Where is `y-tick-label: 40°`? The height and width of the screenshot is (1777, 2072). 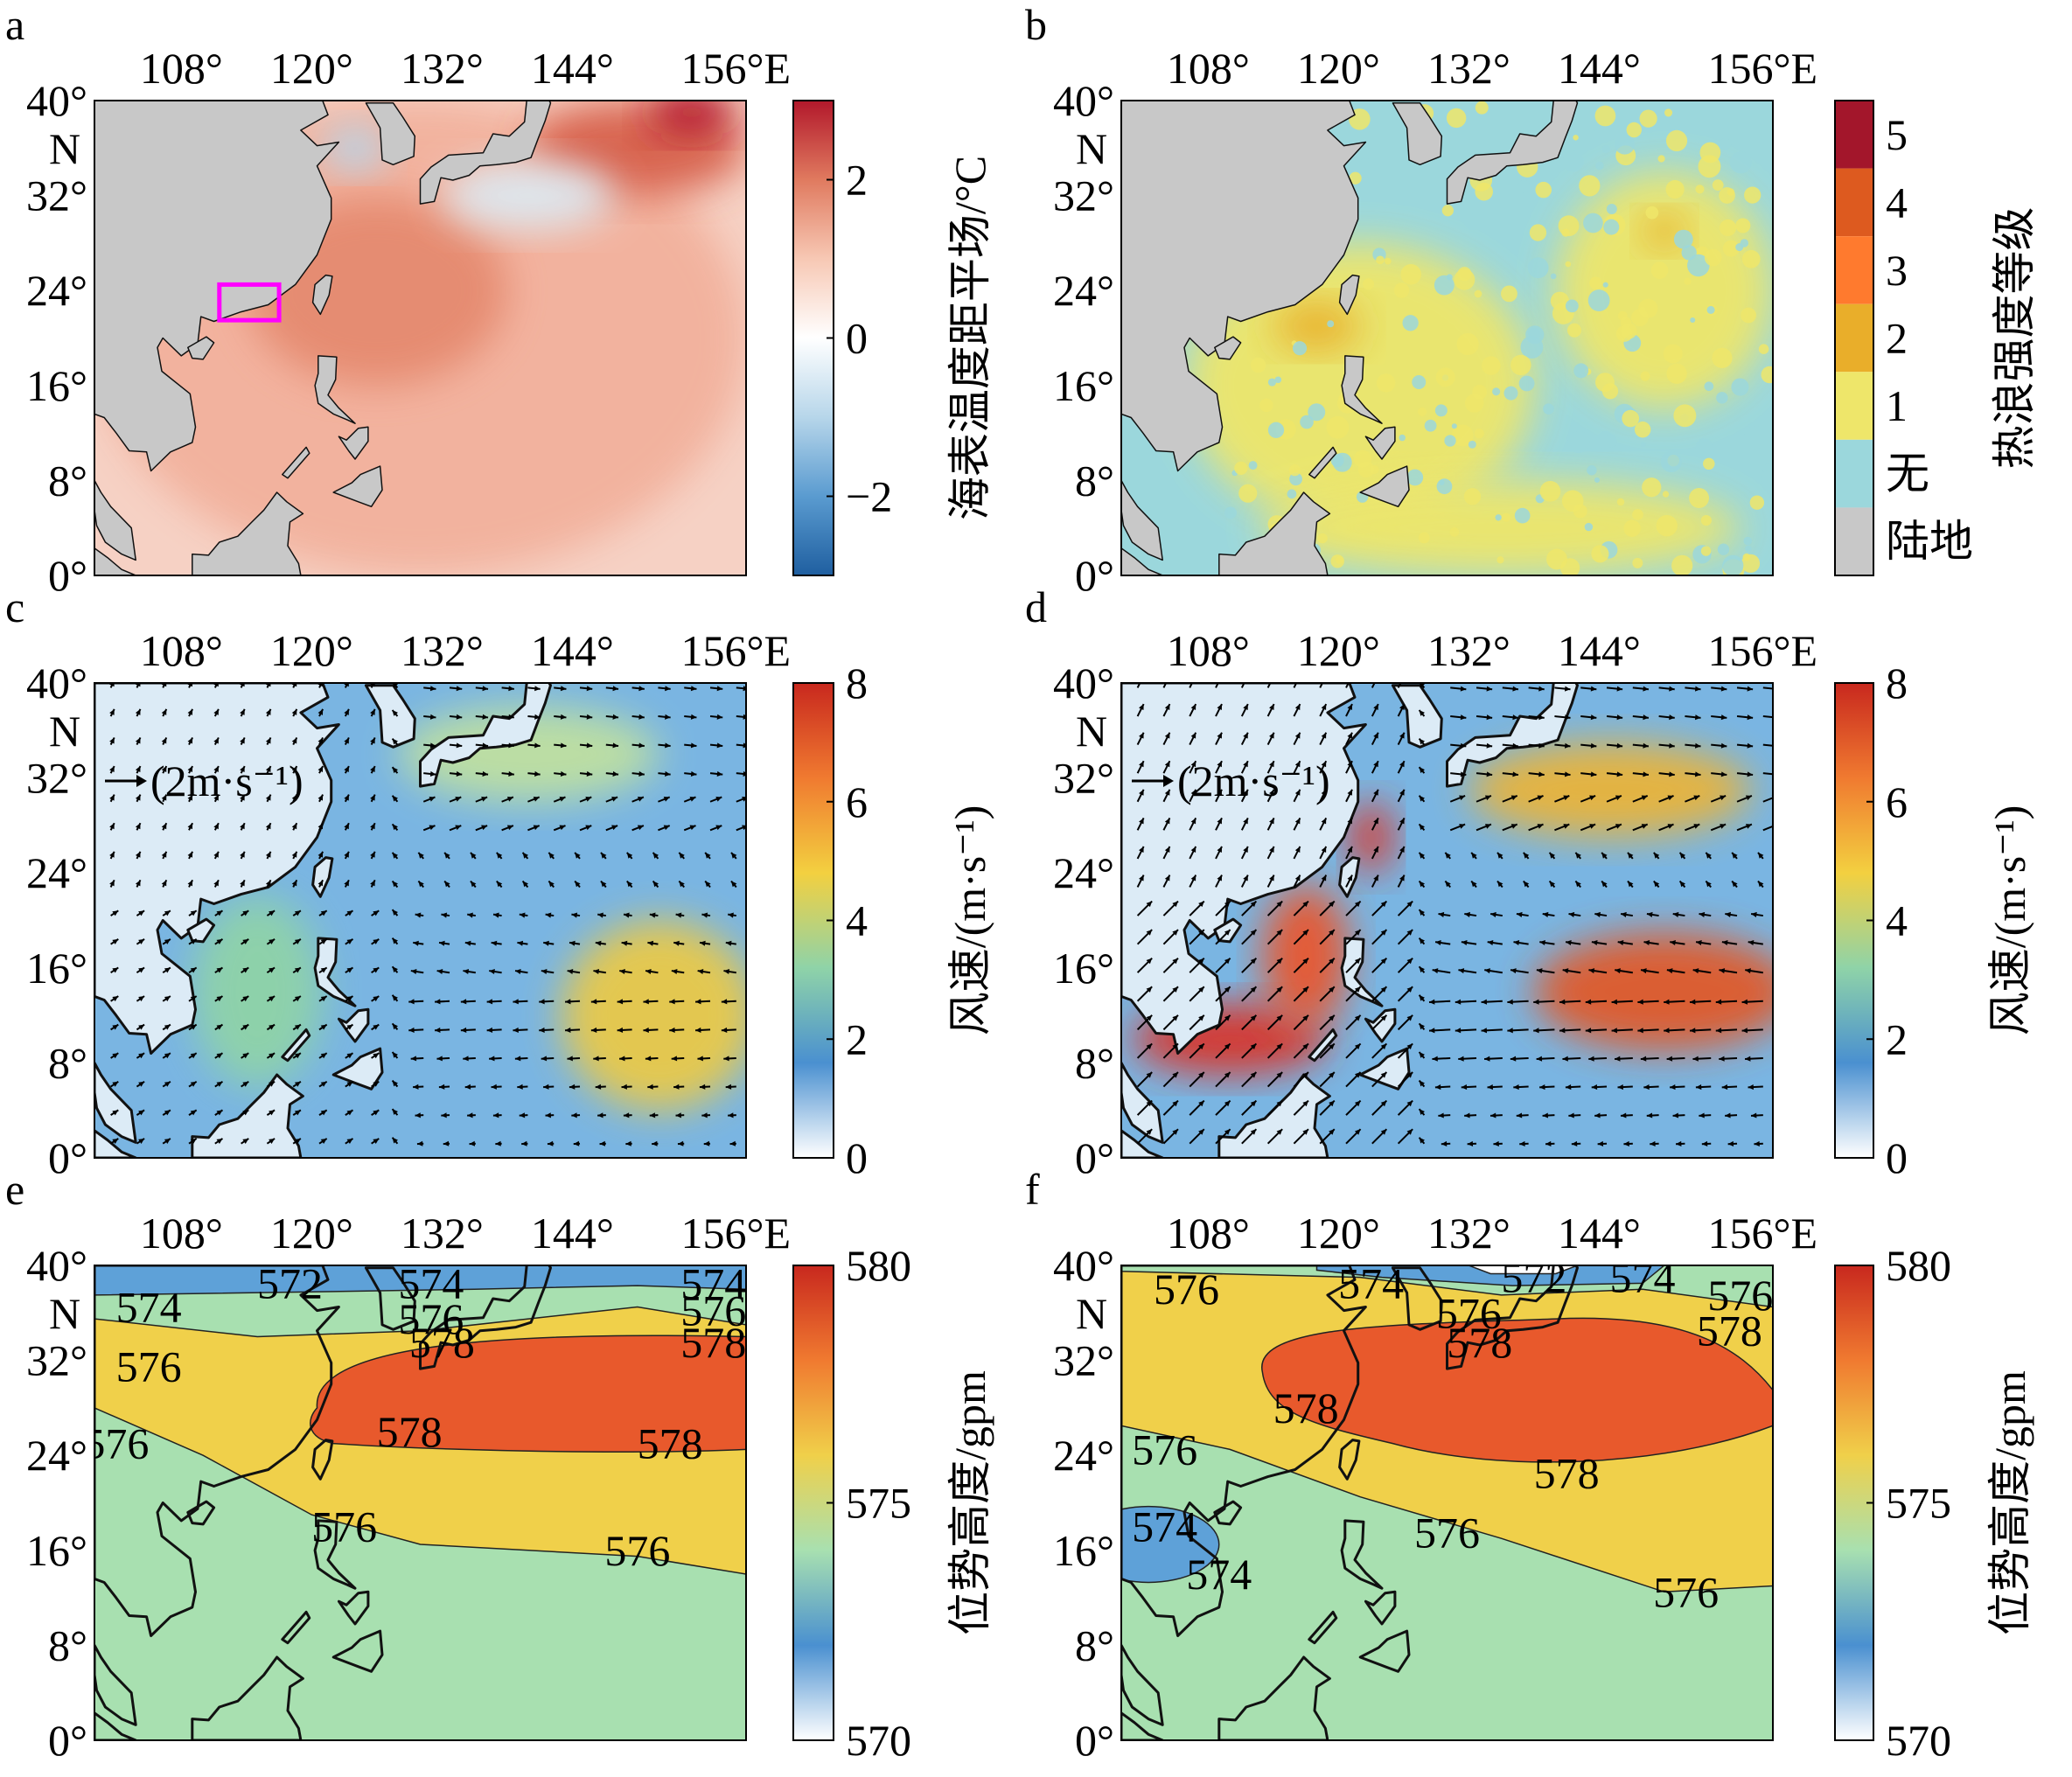 y-tick-label: 40° is located at coordinates (1083, 100).